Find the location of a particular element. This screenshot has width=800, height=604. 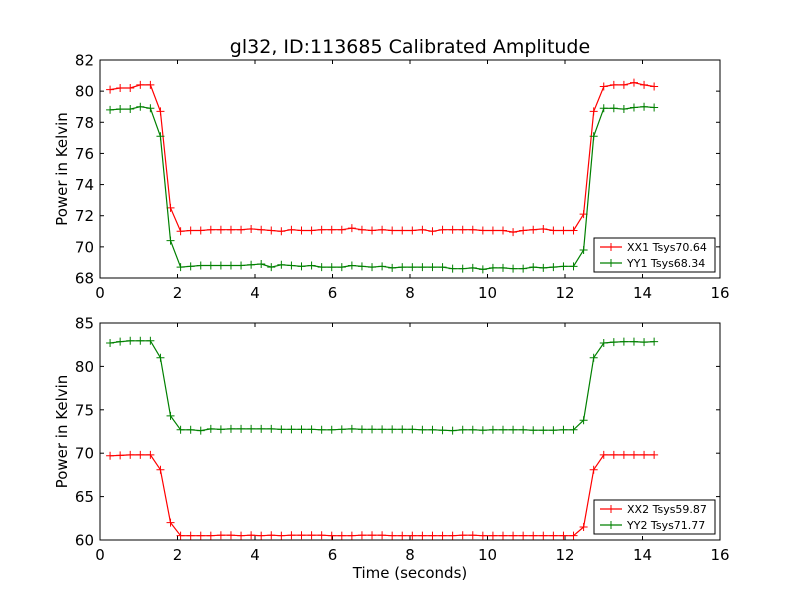

legend-swatch-marker is located at coordinates (611, 263).